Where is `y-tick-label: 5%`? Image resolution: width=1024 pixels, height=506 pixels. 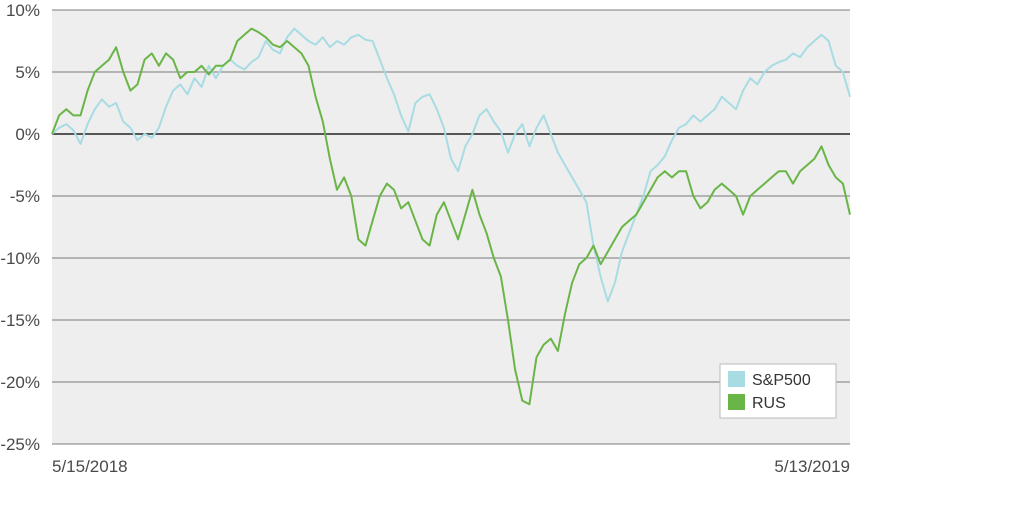 y-tick-label: 5% is located at coordinates (27, 72).